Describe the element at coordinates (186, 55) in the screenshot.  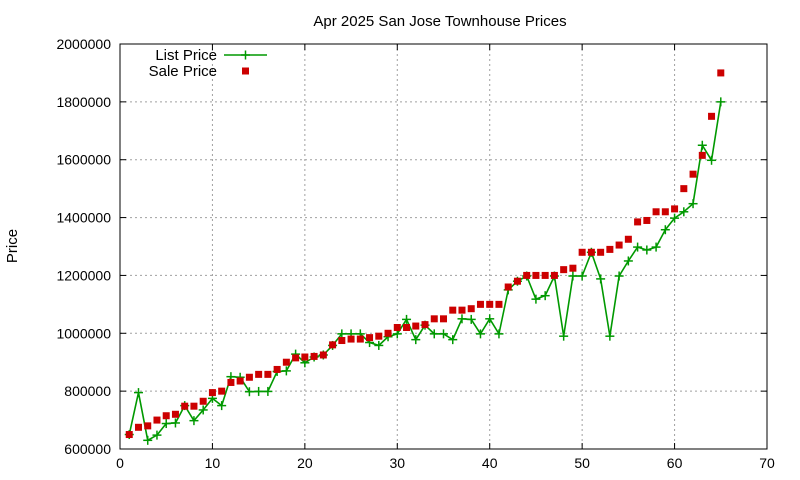
I see `legend-label-list-price: List Price` at that location.